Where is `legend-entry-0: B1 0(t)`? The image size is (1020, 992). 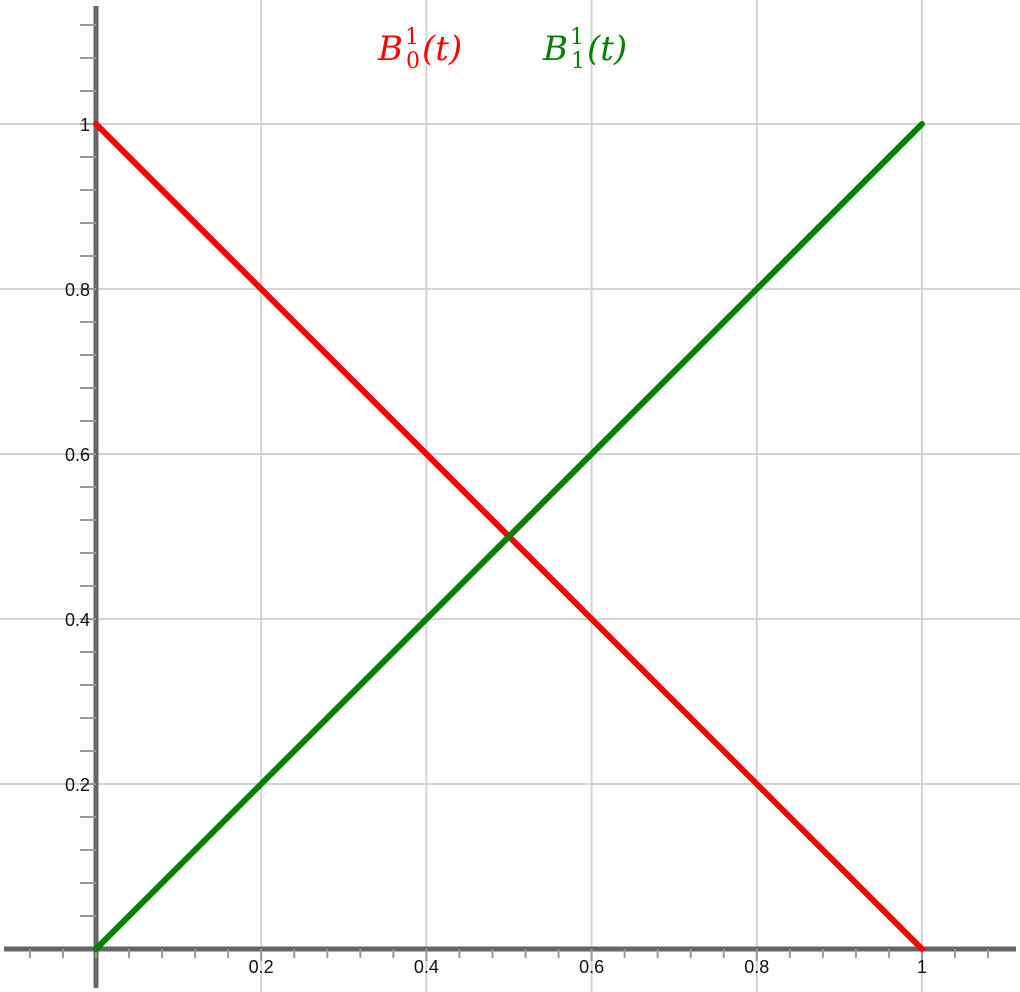 legend-entry-0: B1 0(t) is located at coordinates (419, 49).